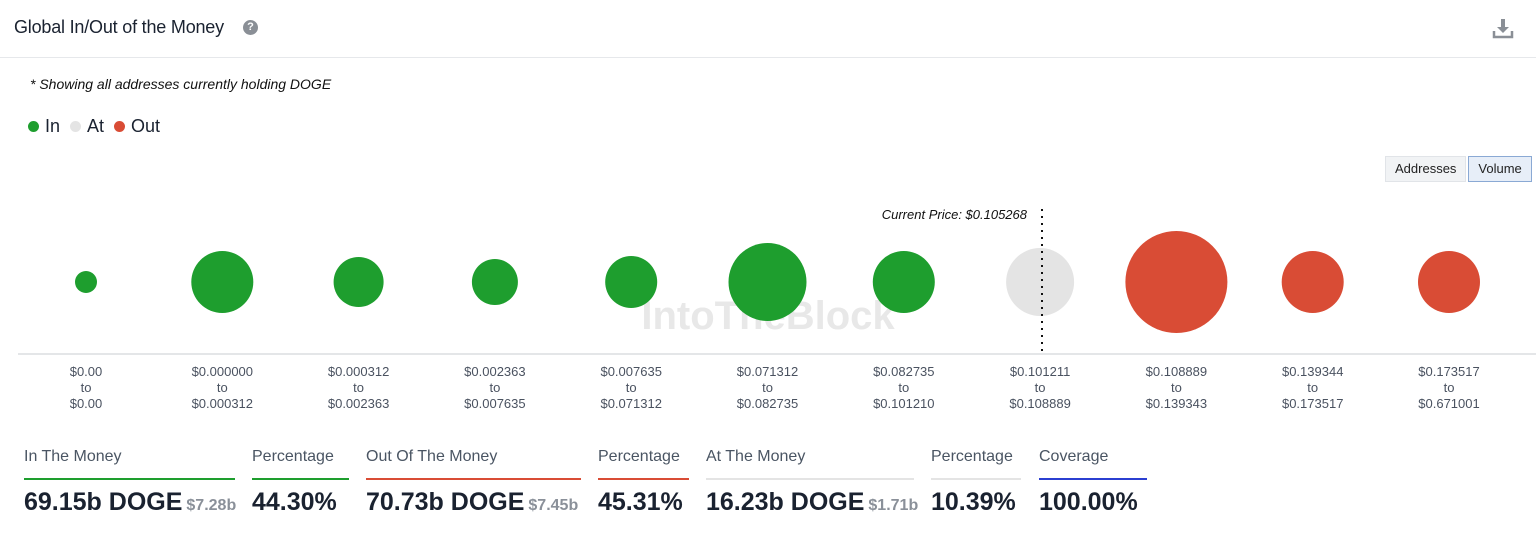  What do you see at coordinates (146, 126) in the screenshot?
I see `legend-label: Out` at bounding box center [146, 126].